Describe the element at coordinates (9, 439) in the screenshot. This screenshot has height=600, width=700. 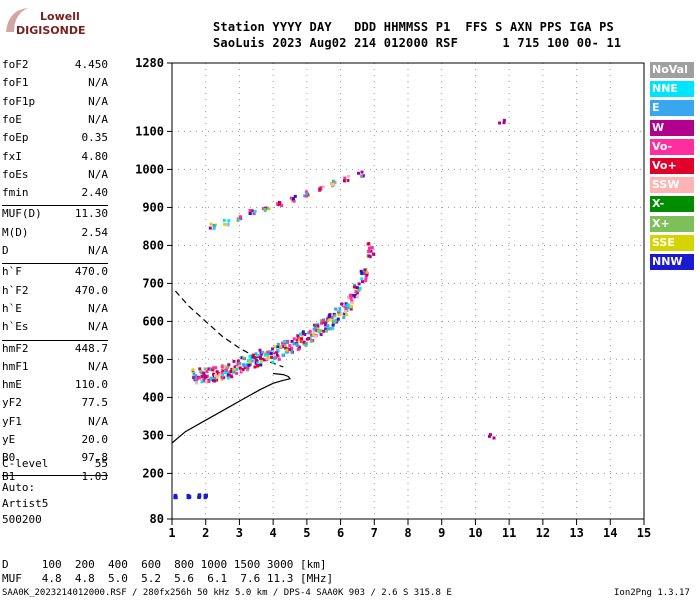
I see `param-name: yE` at that location.